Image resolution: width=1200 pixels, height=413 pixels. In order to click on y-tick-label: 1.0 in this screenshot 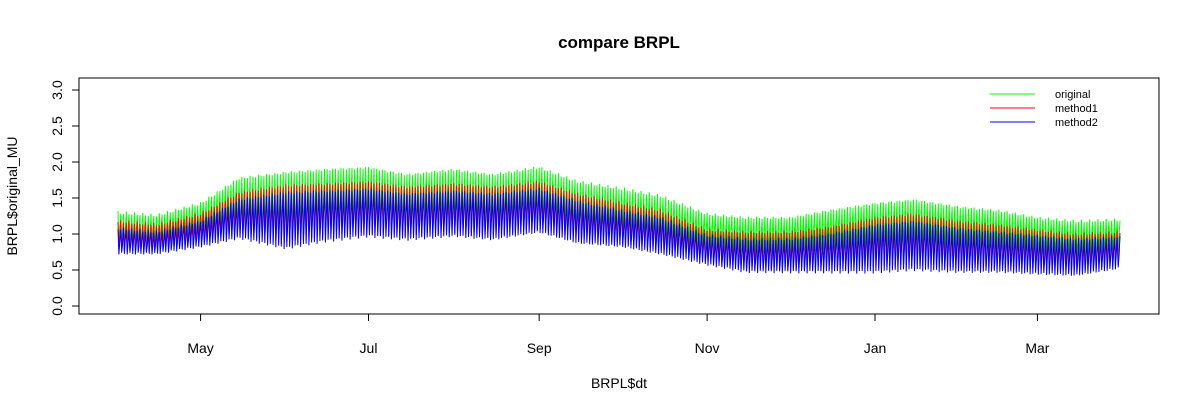, I will do `click(57, 234)`.